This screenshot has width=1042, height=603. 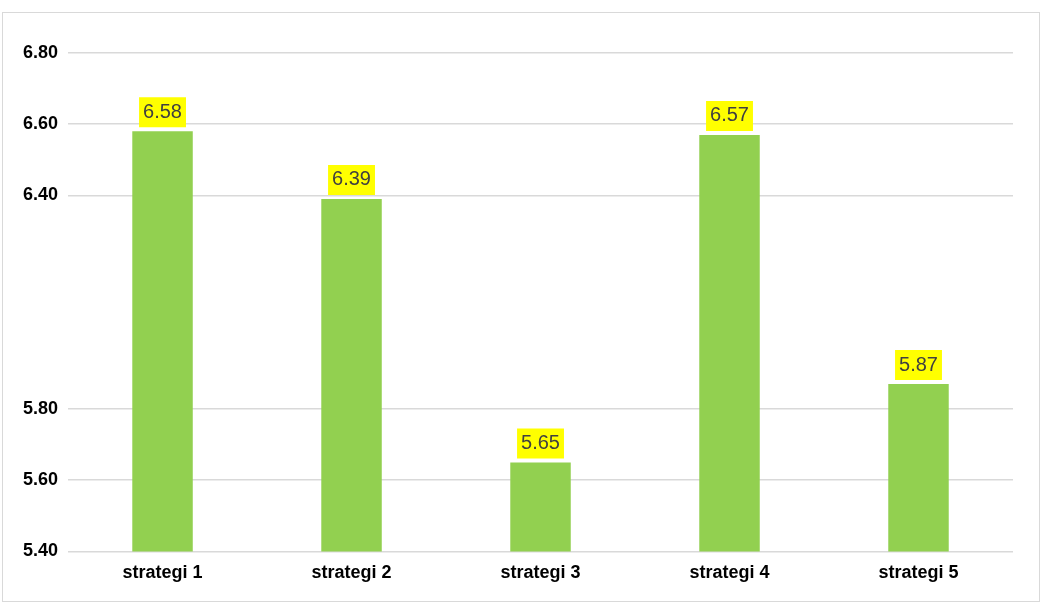 I want to click on y-tick-label: 6.40, so click(x=40, y=194).